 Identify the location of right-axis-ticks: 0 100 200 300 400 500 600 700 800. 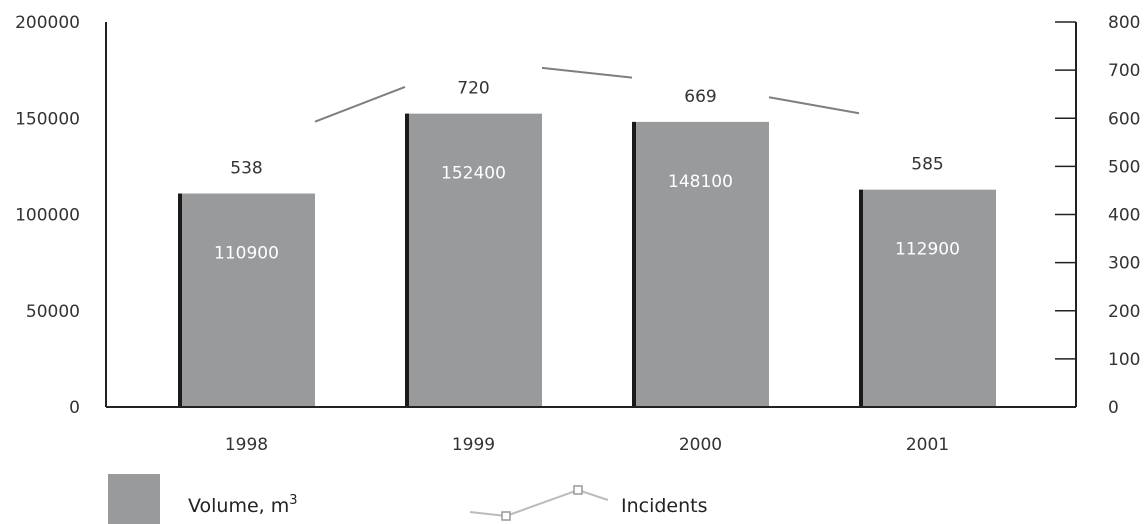
(1097, 215).